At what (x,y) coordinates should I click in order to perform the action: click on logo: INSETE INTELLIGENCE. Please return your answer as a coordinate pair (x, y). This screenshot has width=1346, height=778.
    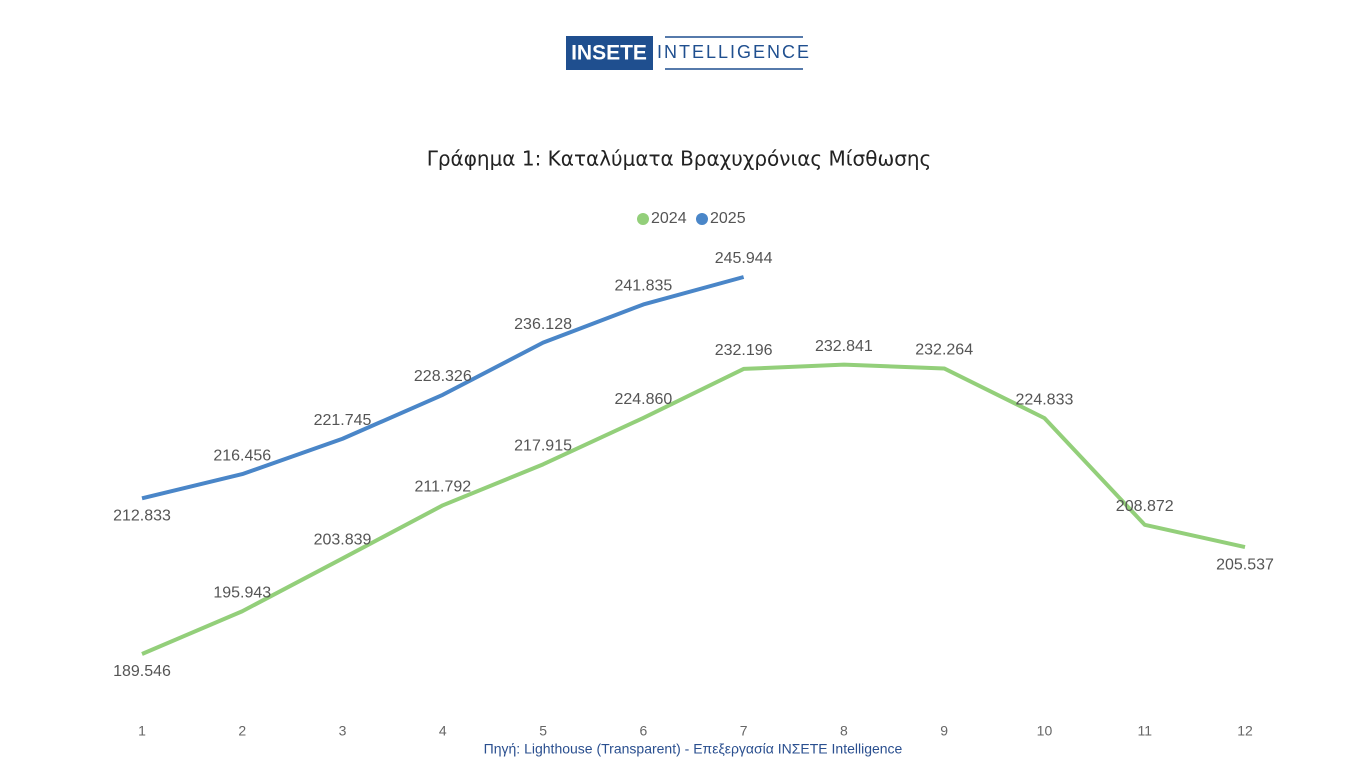
    Looking at the image, I should click on (688, 53).